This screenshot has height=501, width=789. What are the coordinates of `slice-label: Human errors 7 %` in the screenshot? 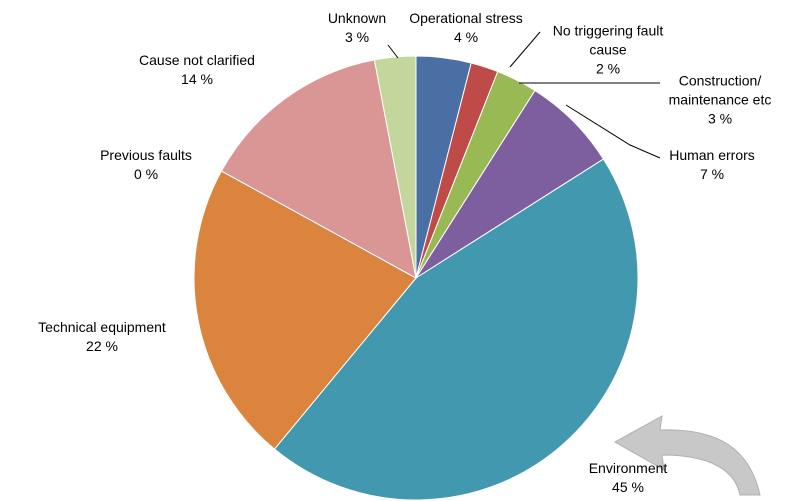 It's located at (712, 165).